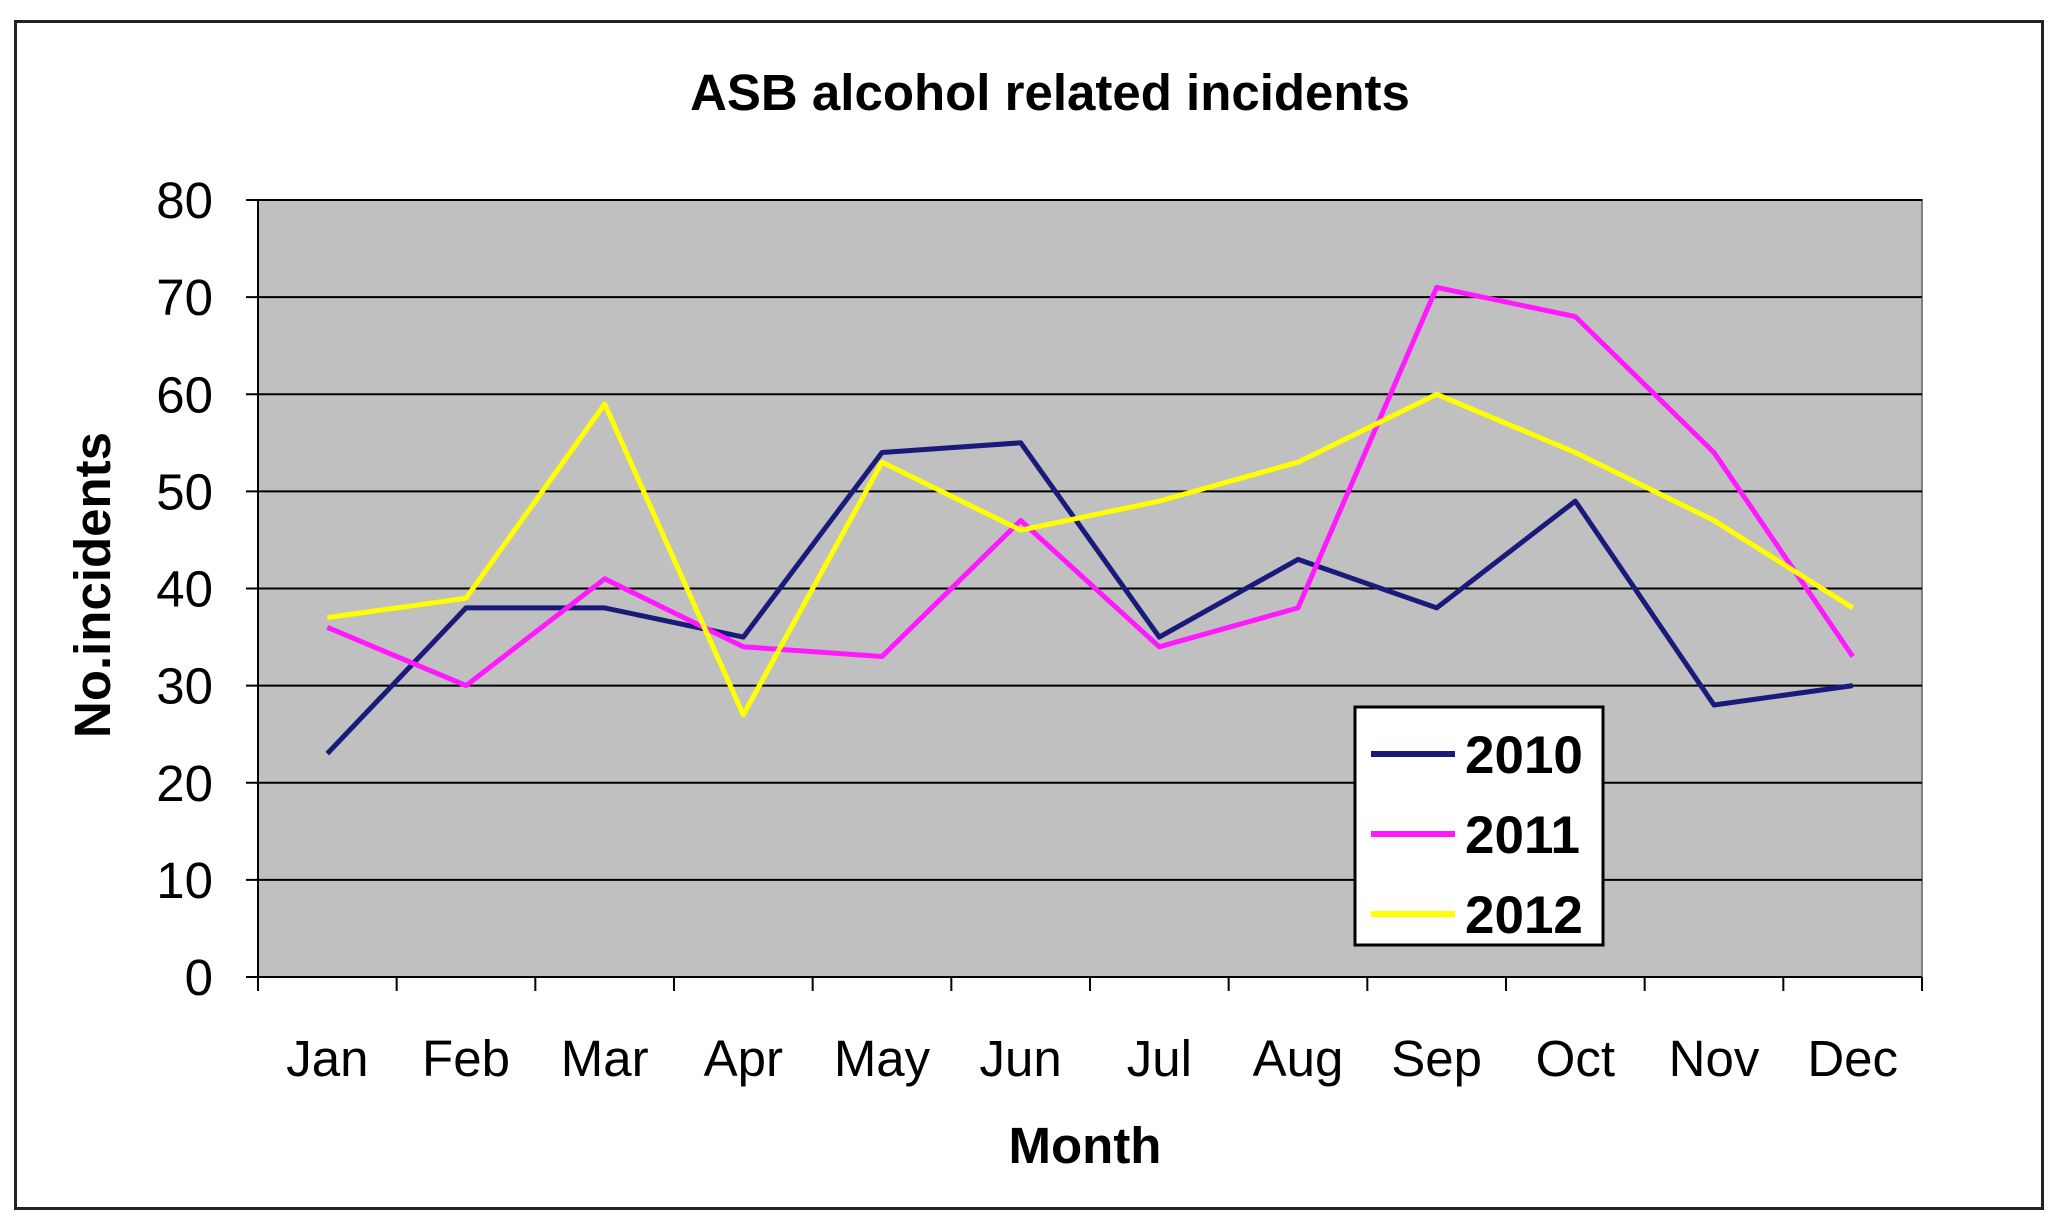 The width and height of the screenshot is (2058, 1218). I want to click on legend-label: 2012, so click(1524, 915).